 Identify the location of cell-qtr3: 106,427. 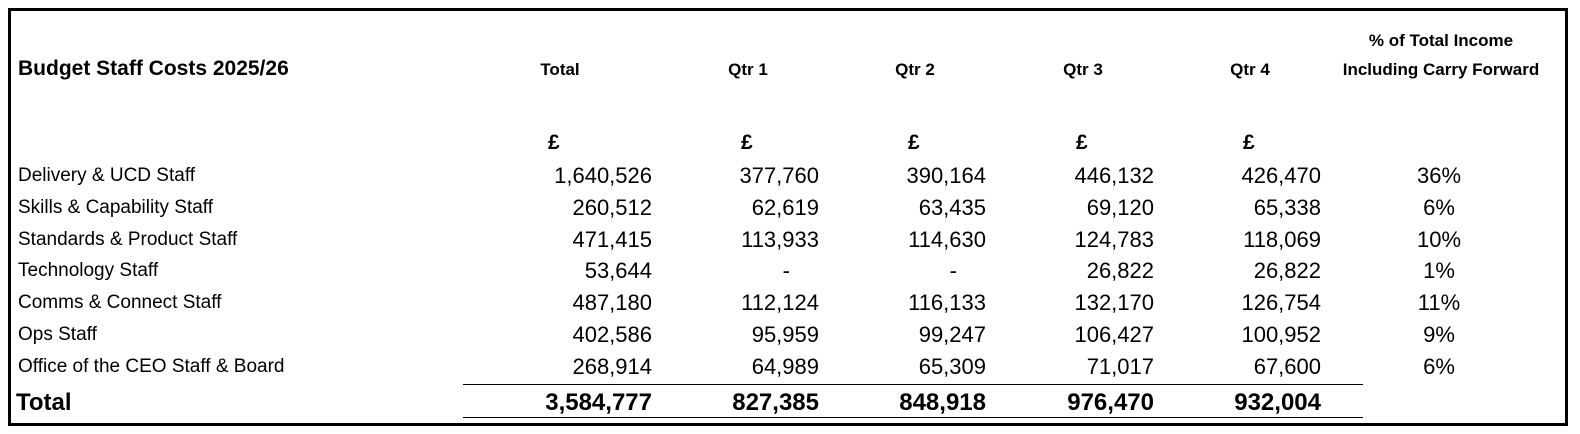
(1114, 334).